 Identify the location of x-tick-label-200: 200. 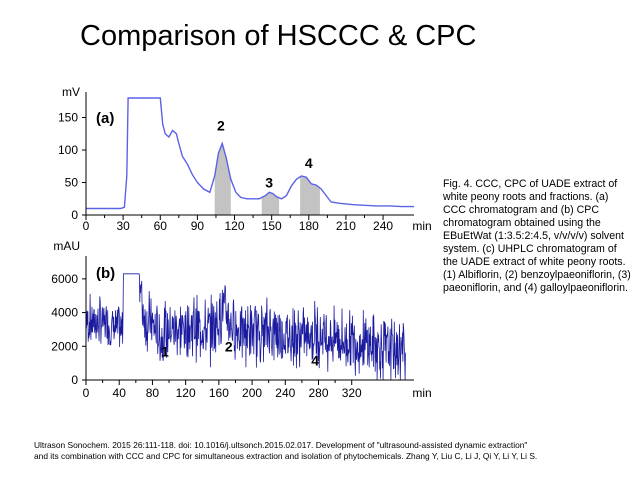
(252, 393).